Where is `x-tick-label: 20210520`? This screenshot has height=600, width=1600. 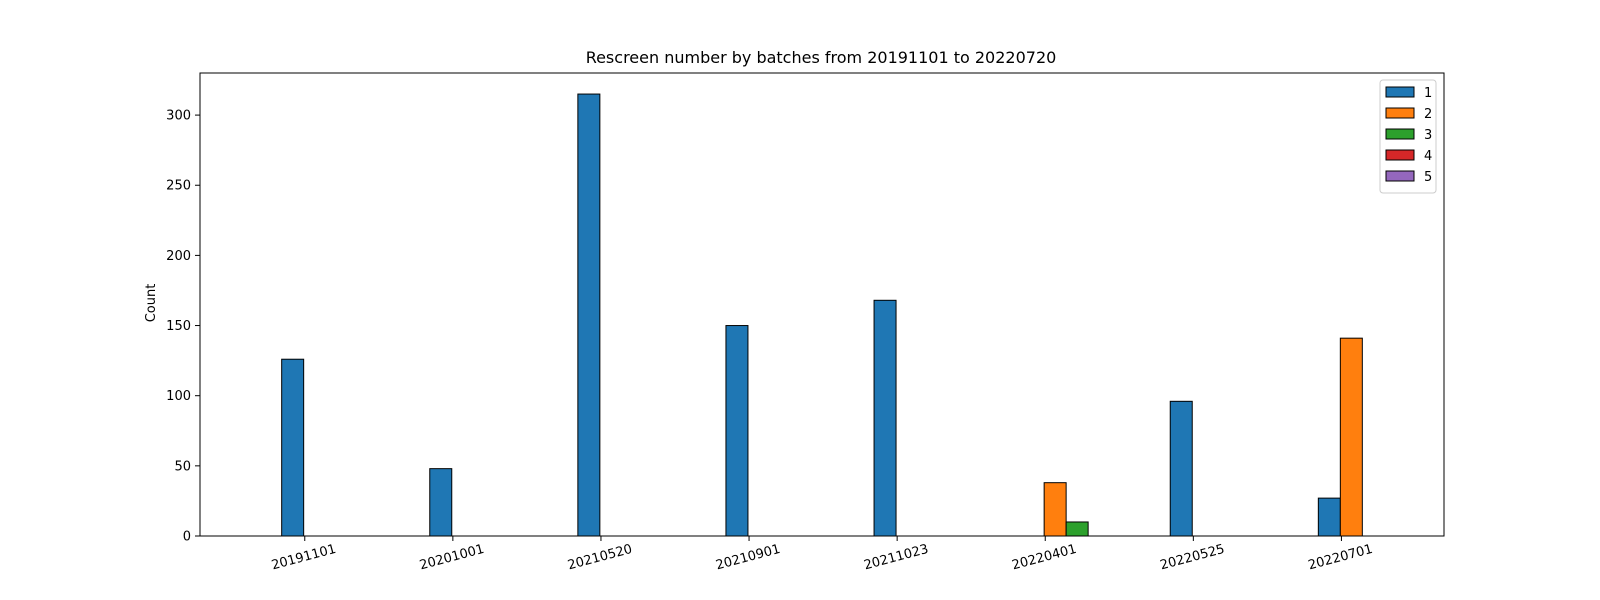 x-tick-label: 20210520 is located at coordinates (600, 558).